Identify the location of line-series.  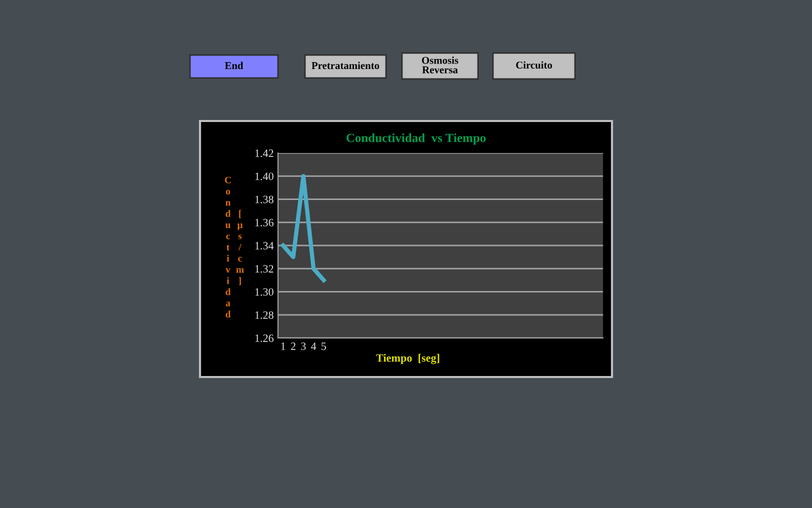
(303, 228).